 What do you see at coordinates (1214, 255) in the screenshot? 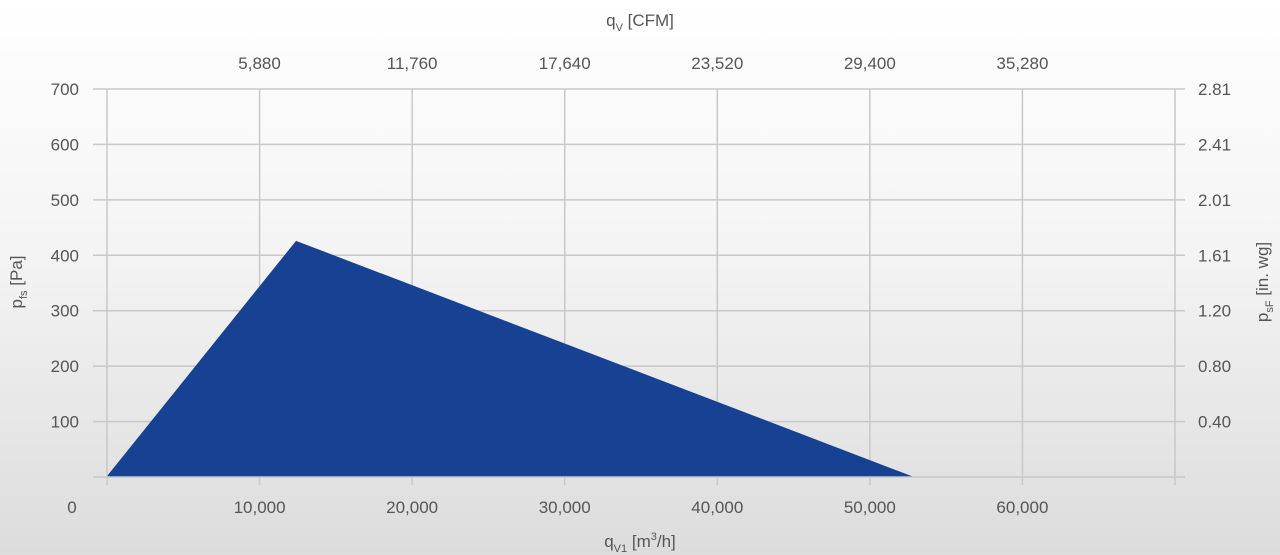
I see `right-tick-label: 1.61` at bounding box center [1214, 255].